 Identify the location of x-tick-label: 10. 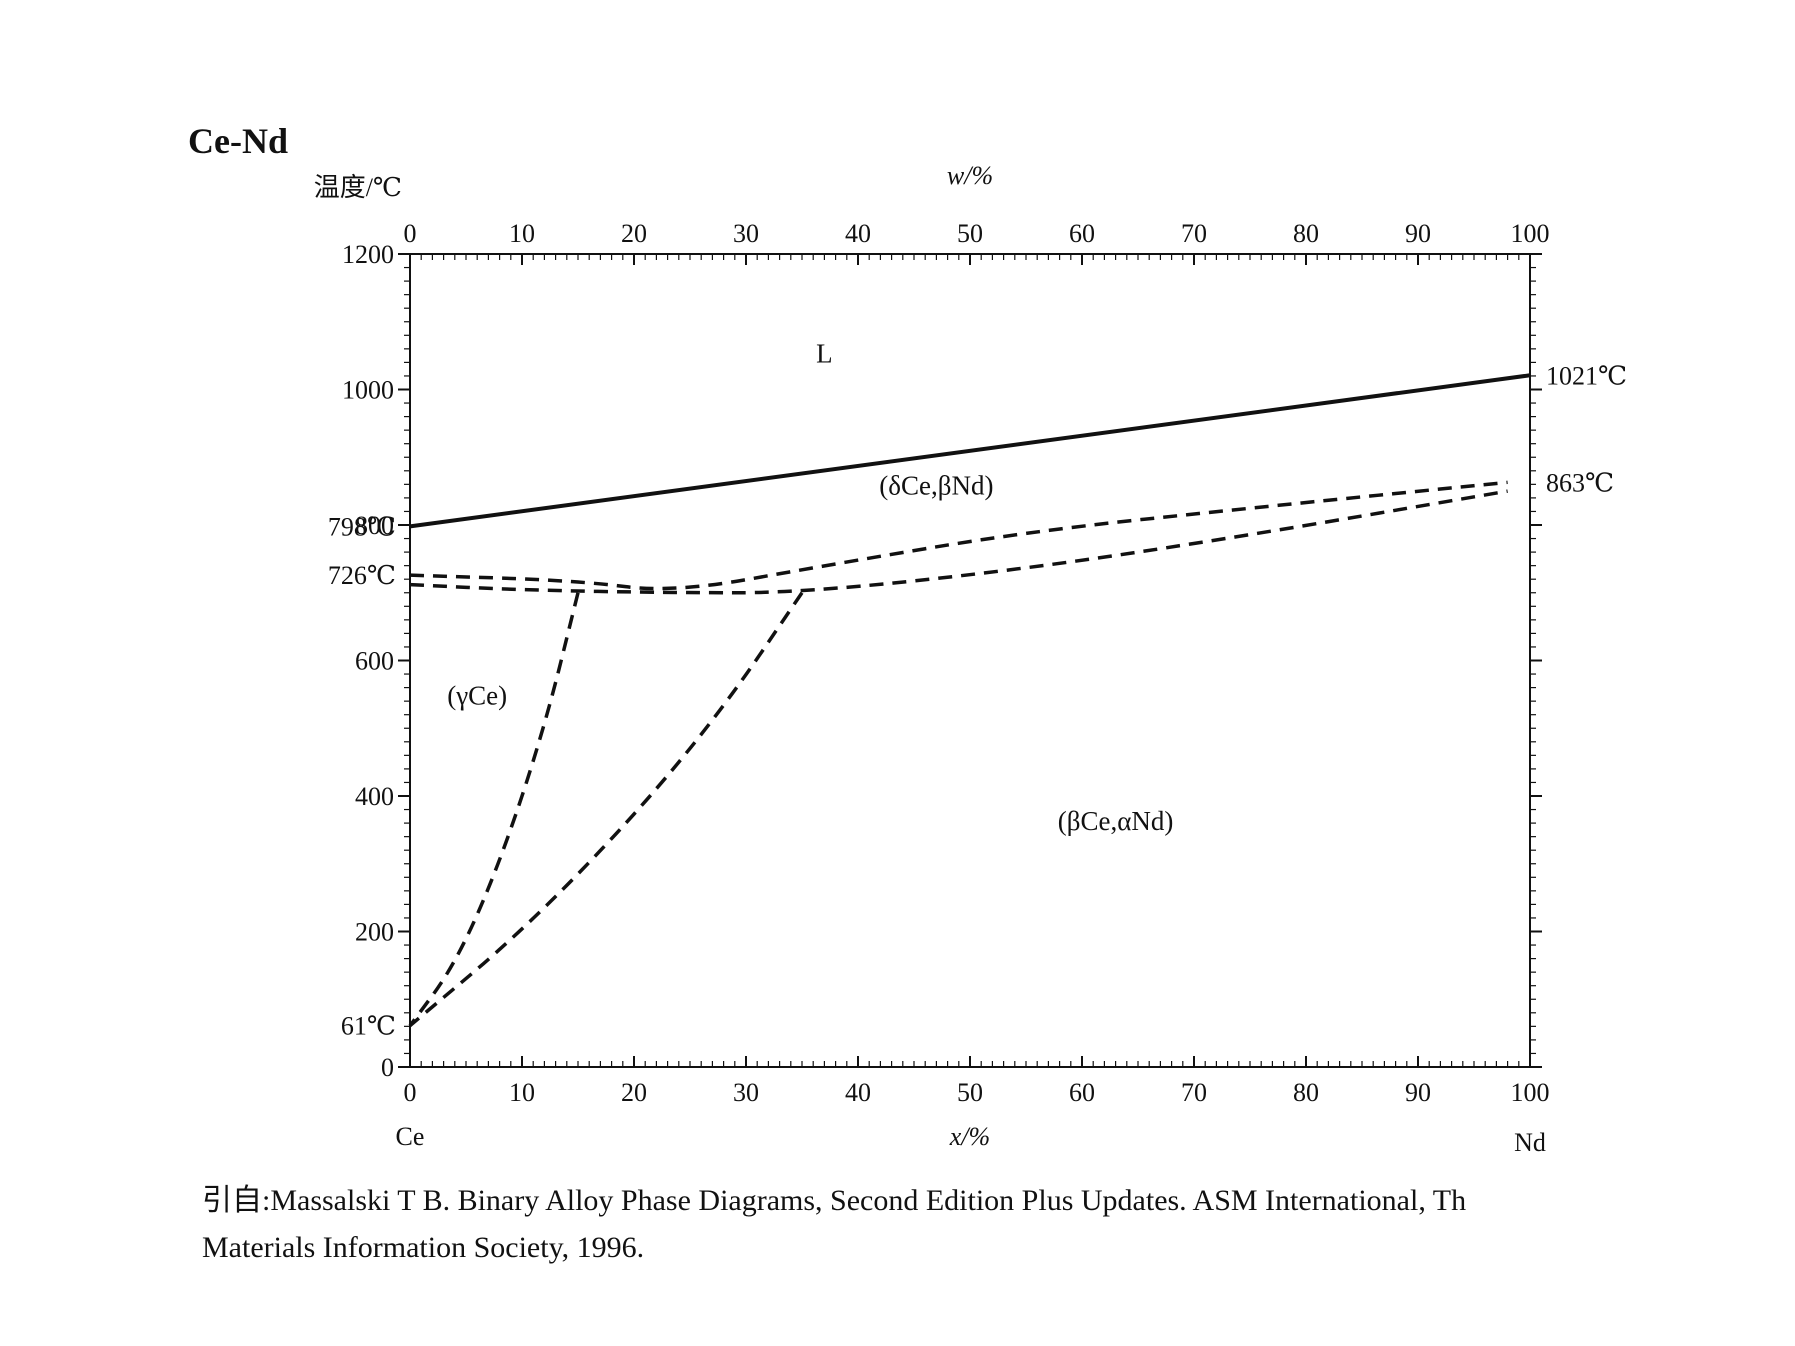
(522, 1092).